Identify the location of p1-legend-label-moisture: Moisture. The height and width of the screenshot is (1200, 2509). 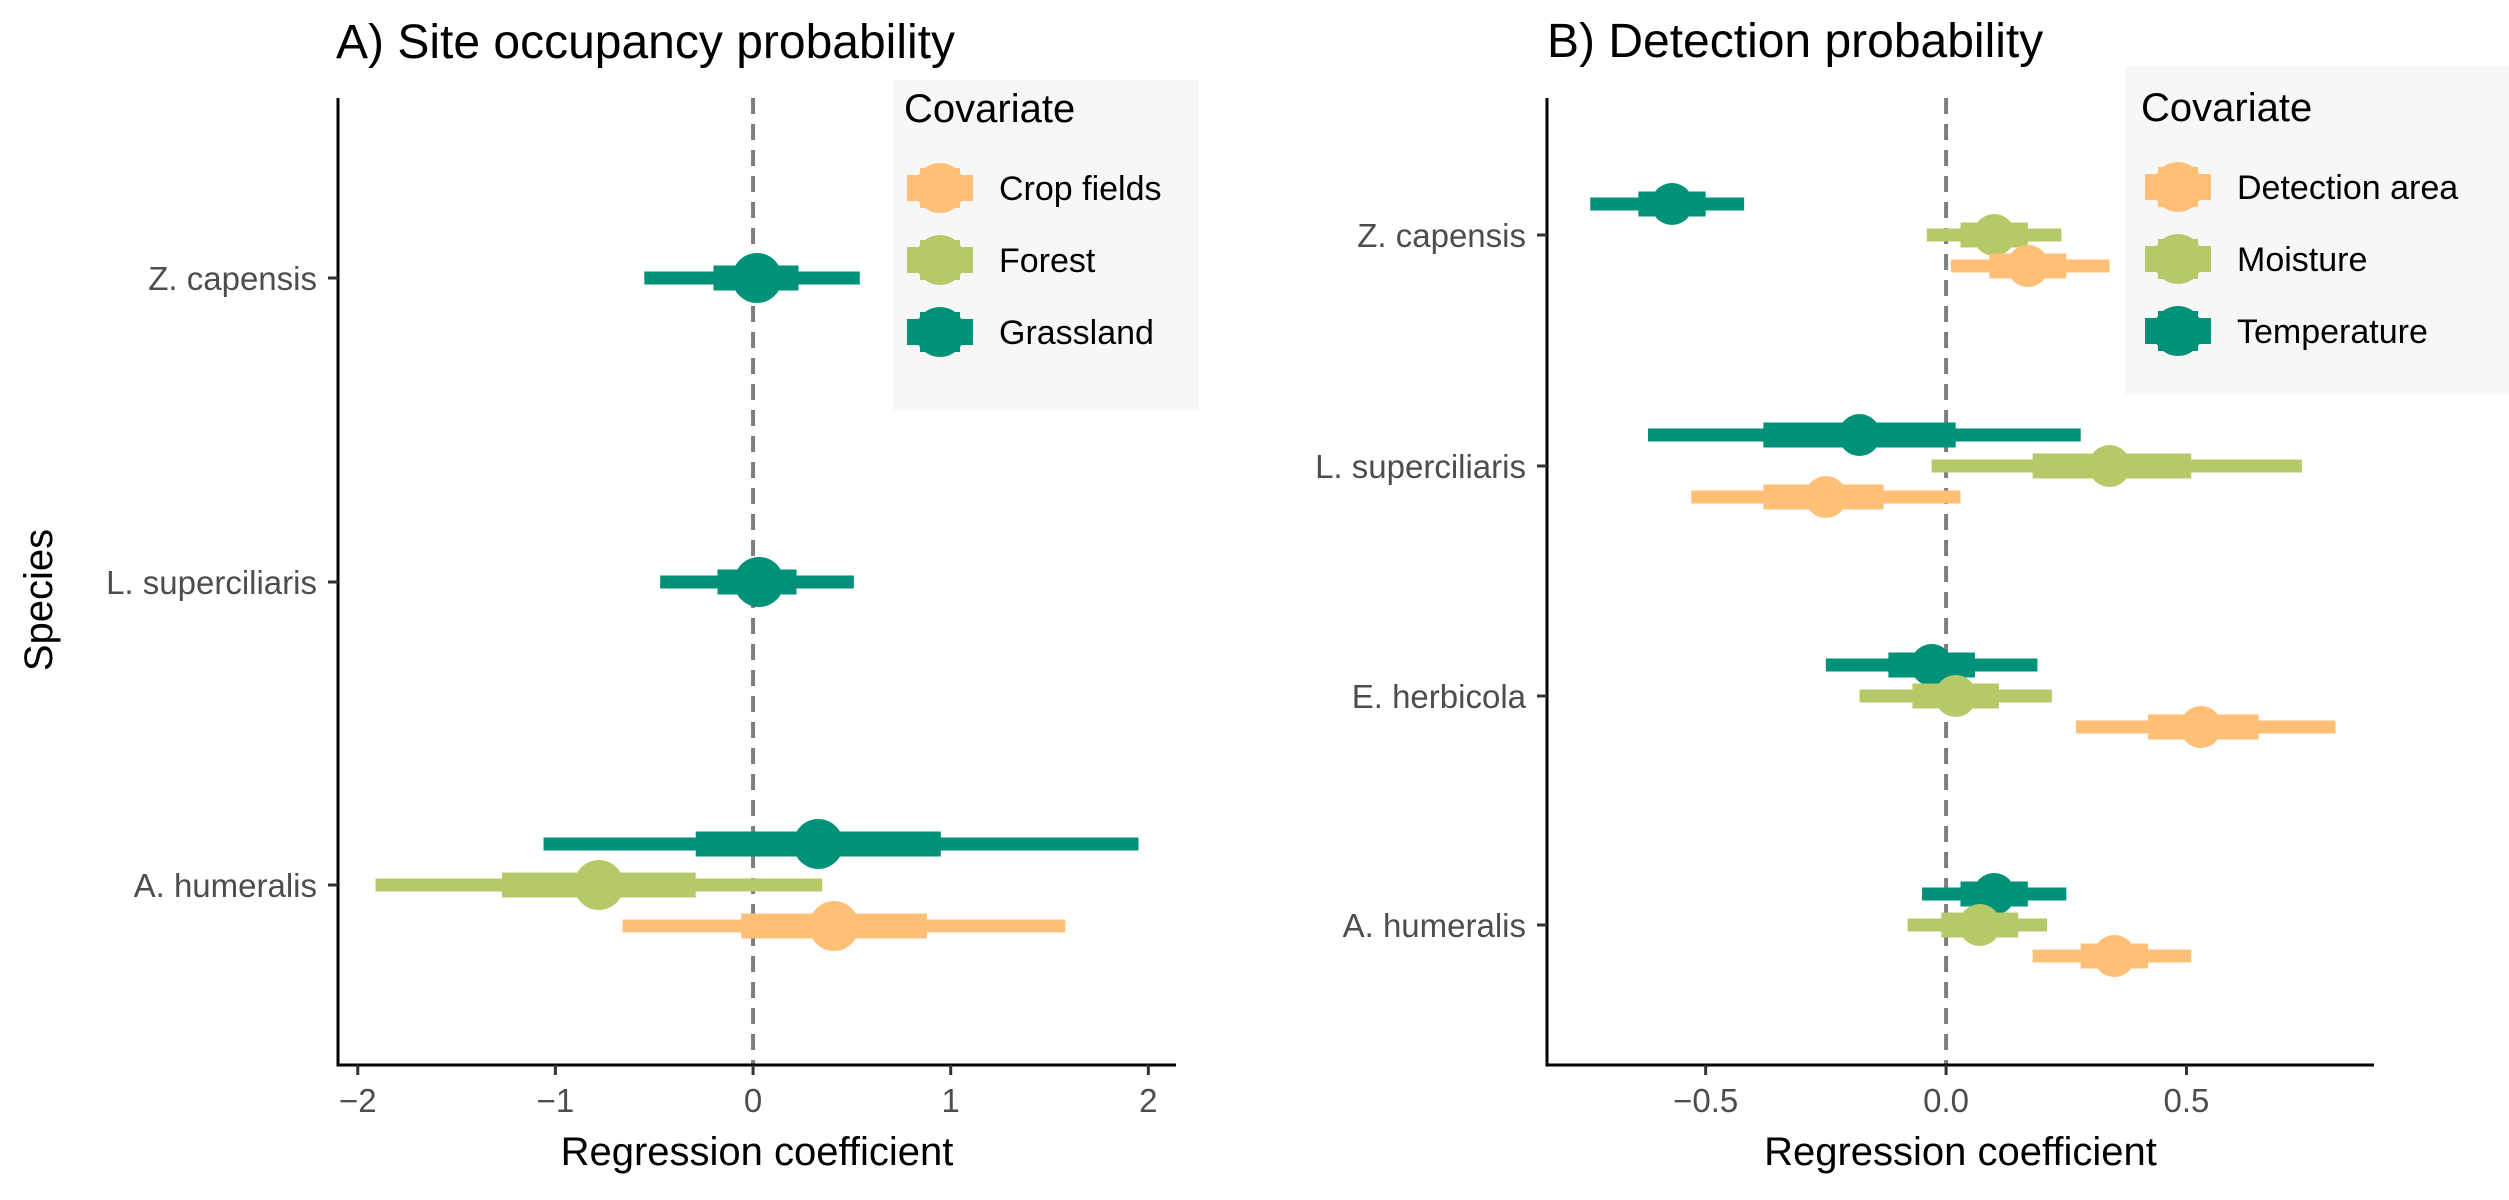
(2302, 260).